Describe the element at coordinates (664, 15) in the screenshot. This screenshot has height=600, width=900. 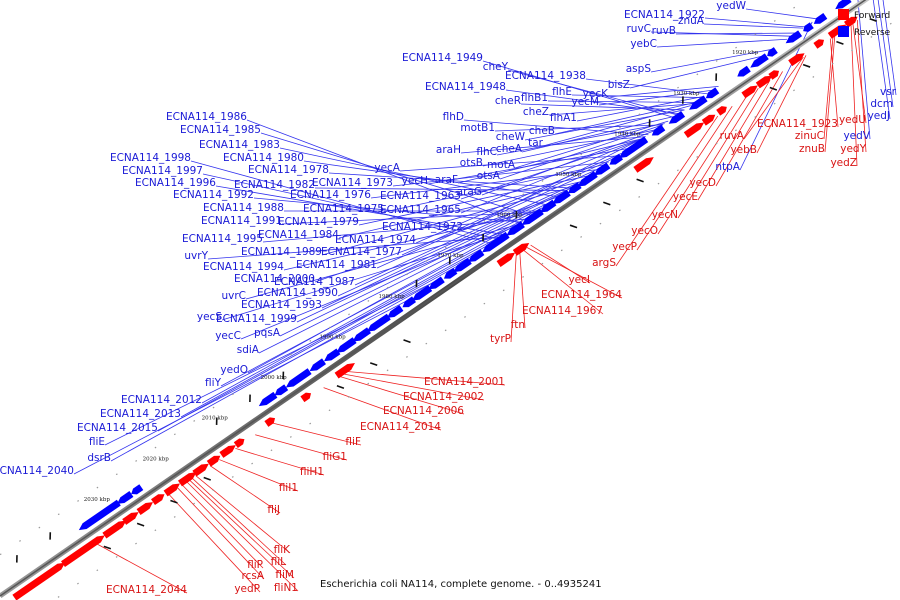
I see `gene-label: ECNA114_1922` at that location.